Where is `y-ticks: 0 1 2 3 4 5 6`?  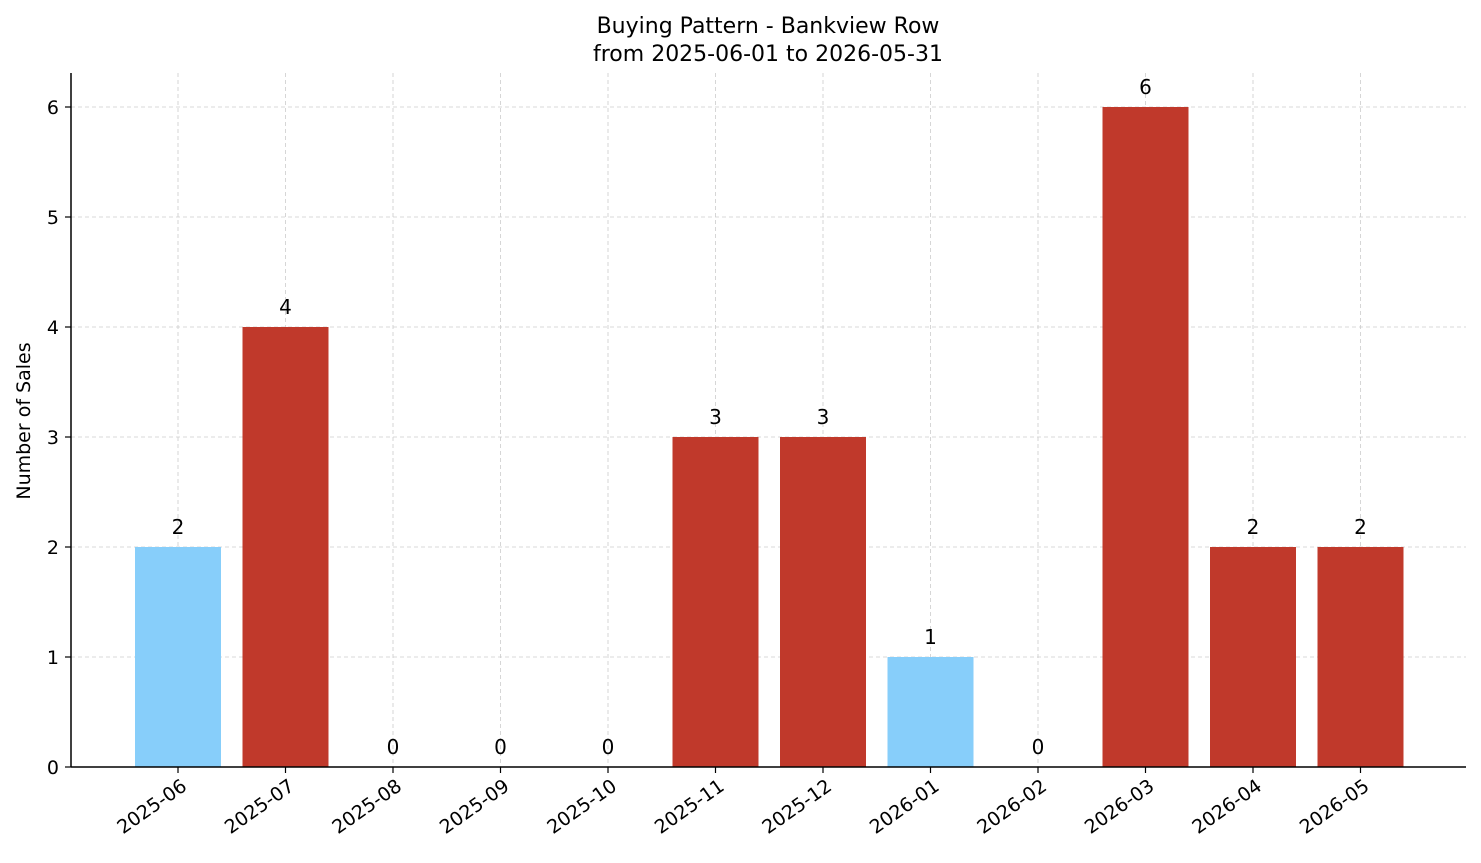 y-ticks: 0 1 2 3 4 5 6 is located at coordinates (59, 438).